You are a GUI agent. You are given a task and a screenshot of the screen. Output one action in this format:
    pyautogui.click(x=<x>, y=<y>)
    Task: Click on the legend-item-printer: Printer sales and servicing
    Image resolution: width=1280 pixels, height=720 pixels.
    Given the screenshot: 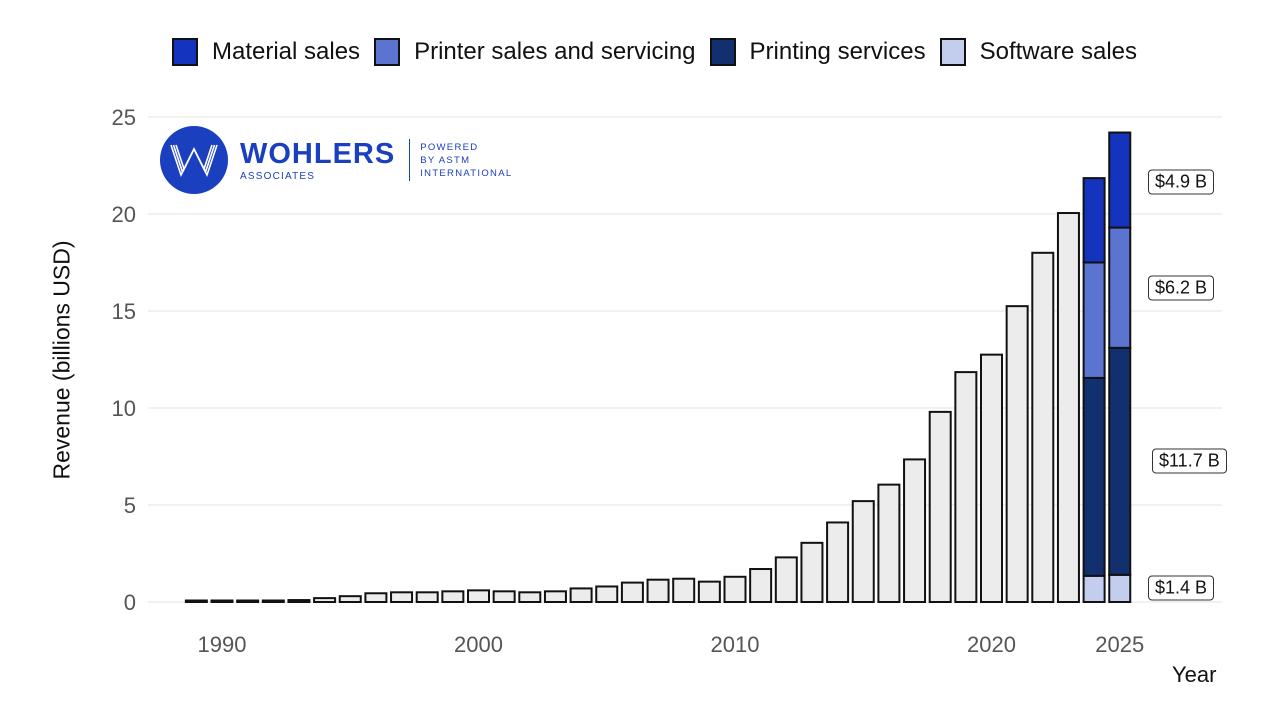 What is the action you would take?
    pyautogui.click(x=535, y=52)
    